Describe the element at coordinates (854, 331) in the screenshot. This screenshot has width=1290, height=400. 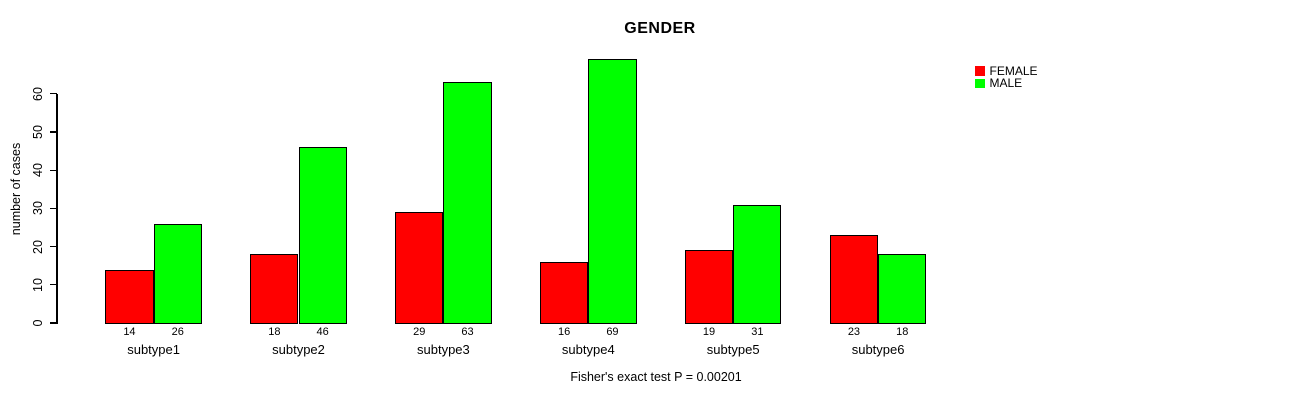
I see `bar-value-label: 23` at that location.